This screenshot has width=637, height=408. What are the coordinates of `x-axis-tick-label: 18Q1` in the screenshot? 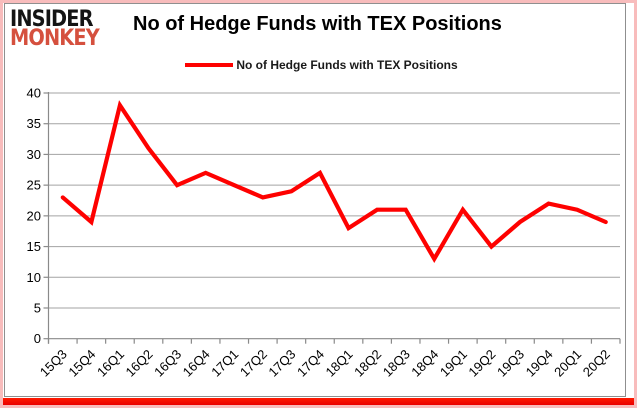 It's located at (339, 363).